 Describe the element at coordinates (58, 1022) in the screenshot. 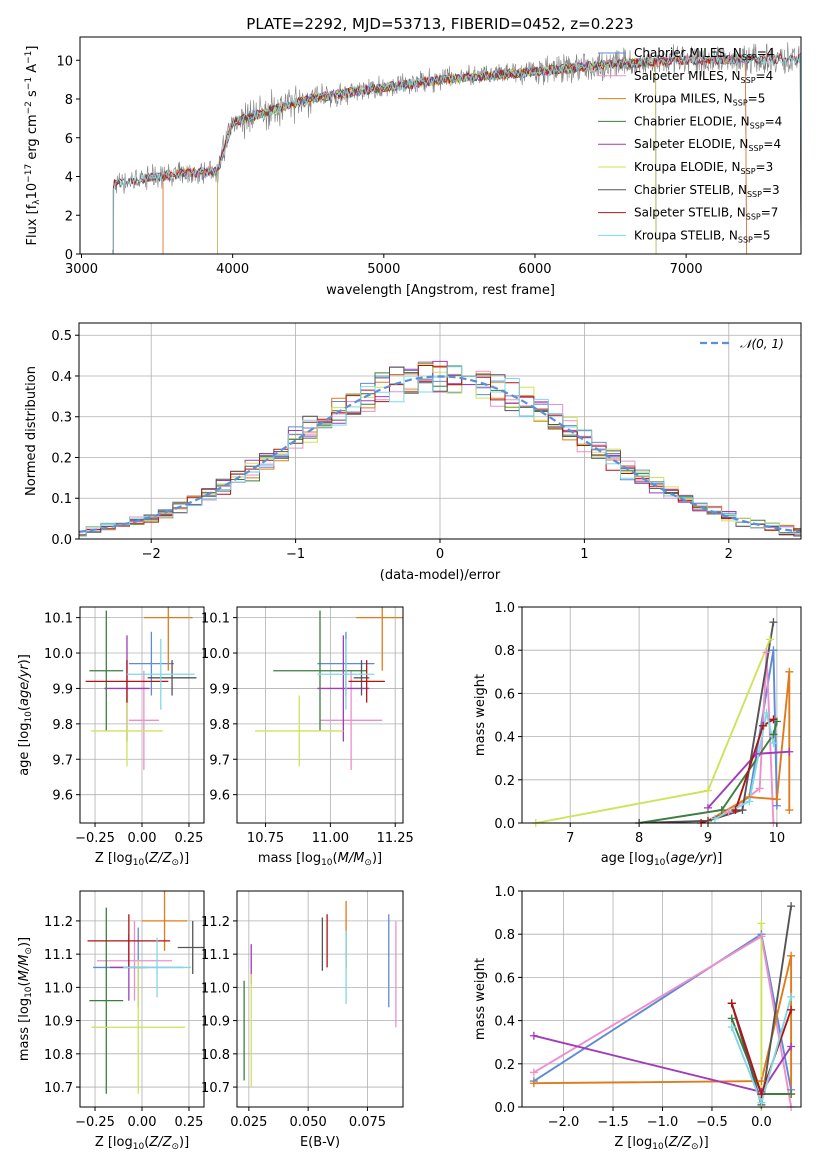

I see `mass_vs_Z-ytick-label: 10.9` at that location.